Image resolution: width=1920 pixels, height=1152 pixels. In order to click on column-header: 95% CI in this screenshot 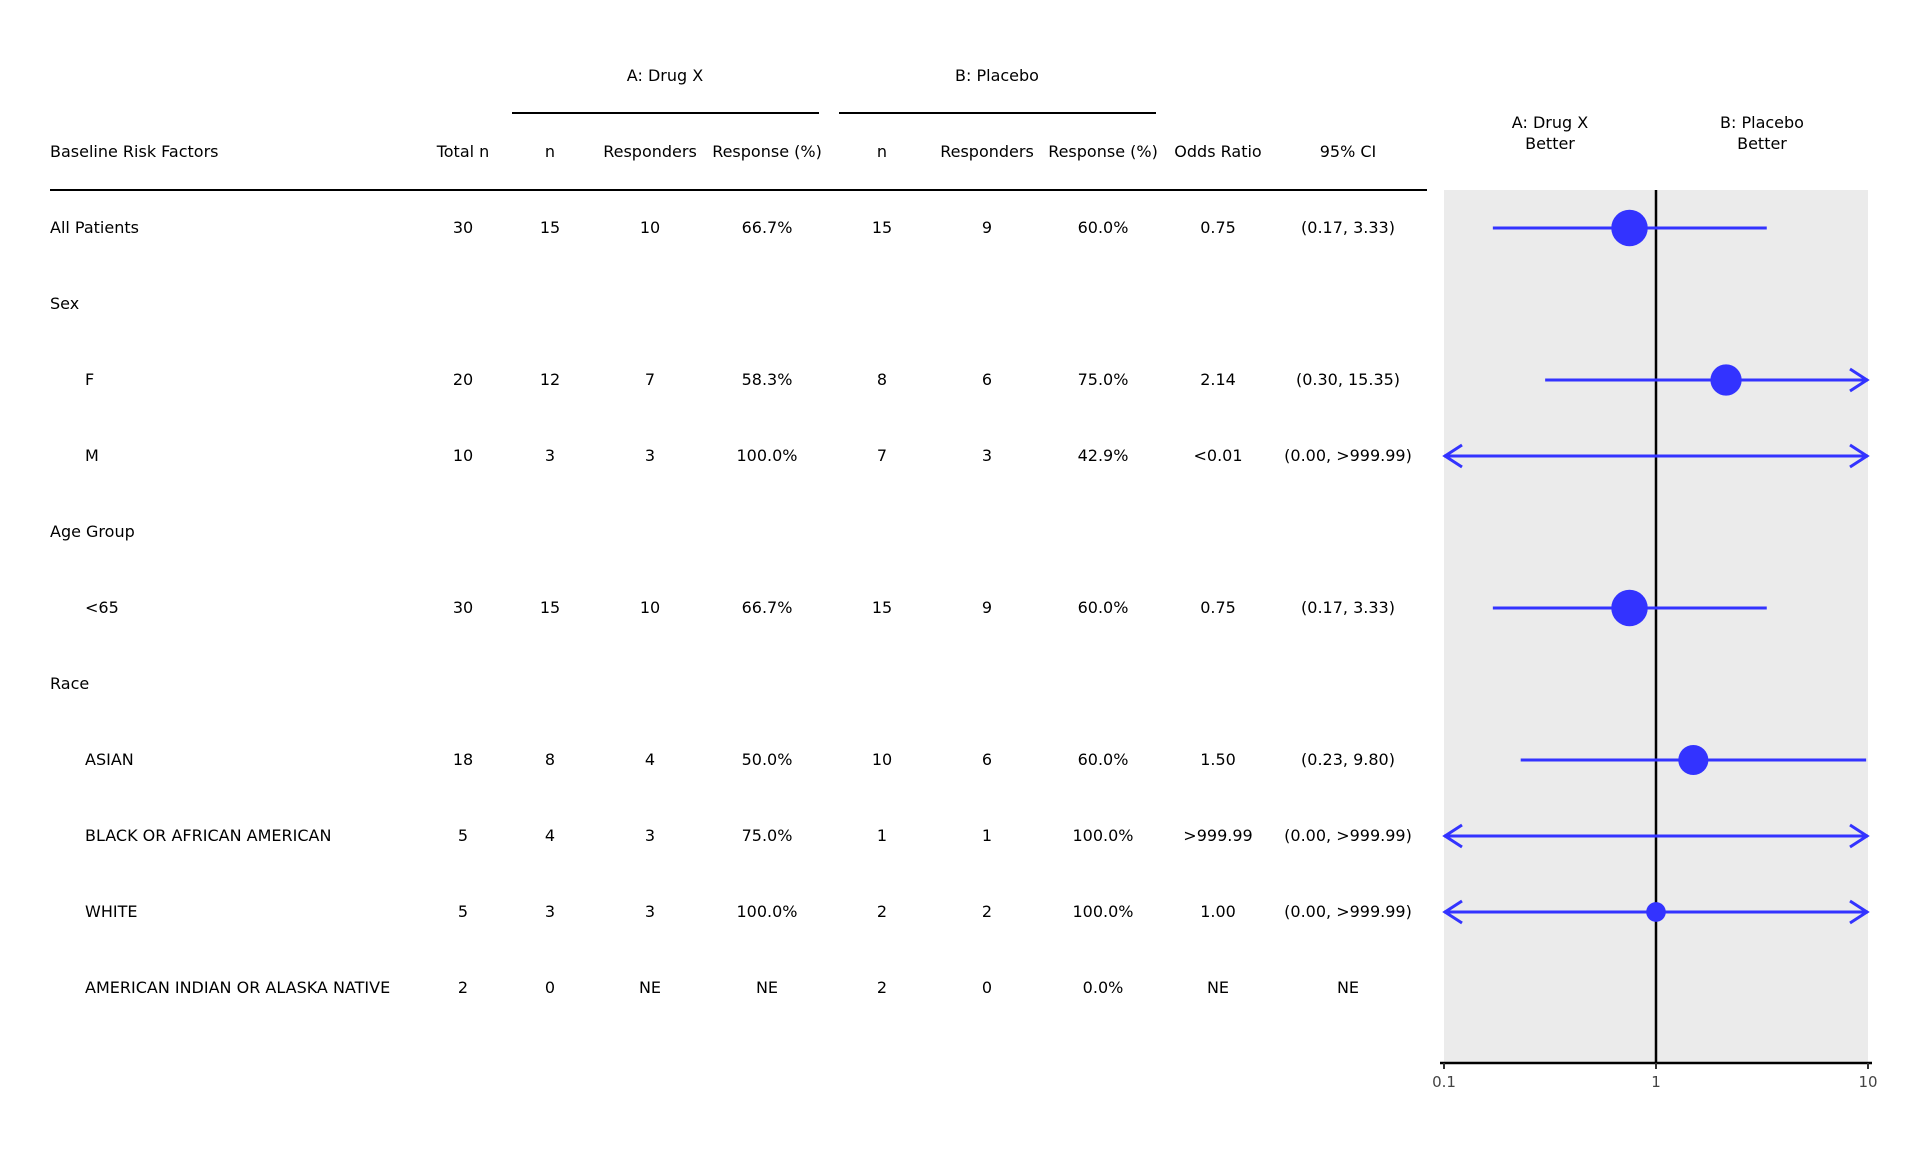, I will do `click(1348, 151)`.